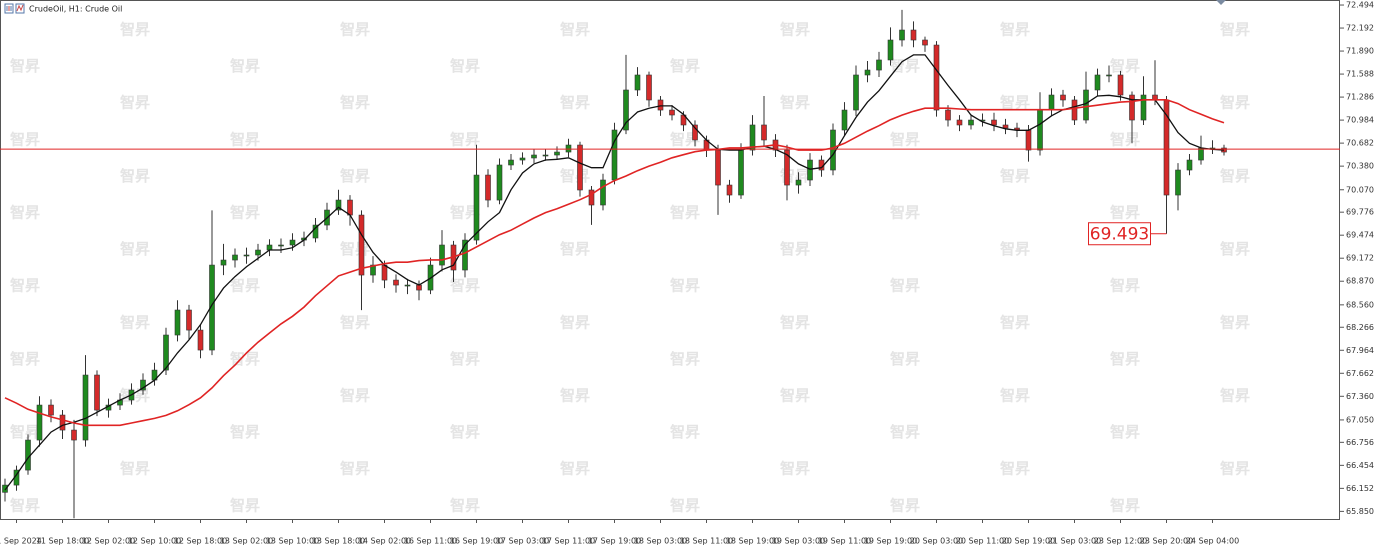 The image size is (1379, 557). What do you see at coordinates (660, 541) in the screenshot?
I see `x-tick-label: 18 Sep 03:00` at bounding box center [660, 541].